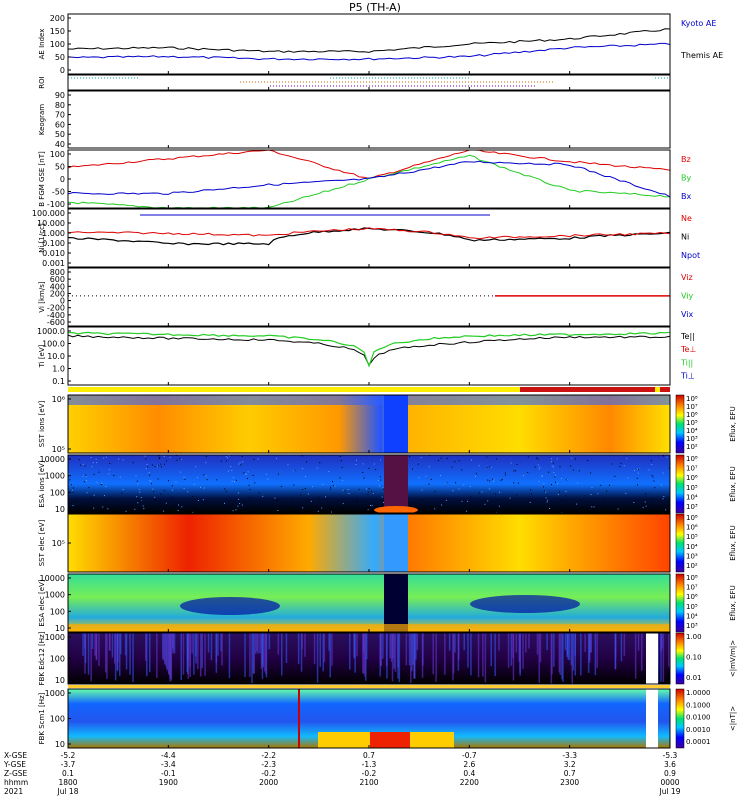  What do you see at coordinates (42, 602) in the screenshot?
I see `y-axis-label: ESA elec [eV]` at bounding box center [42, 602].